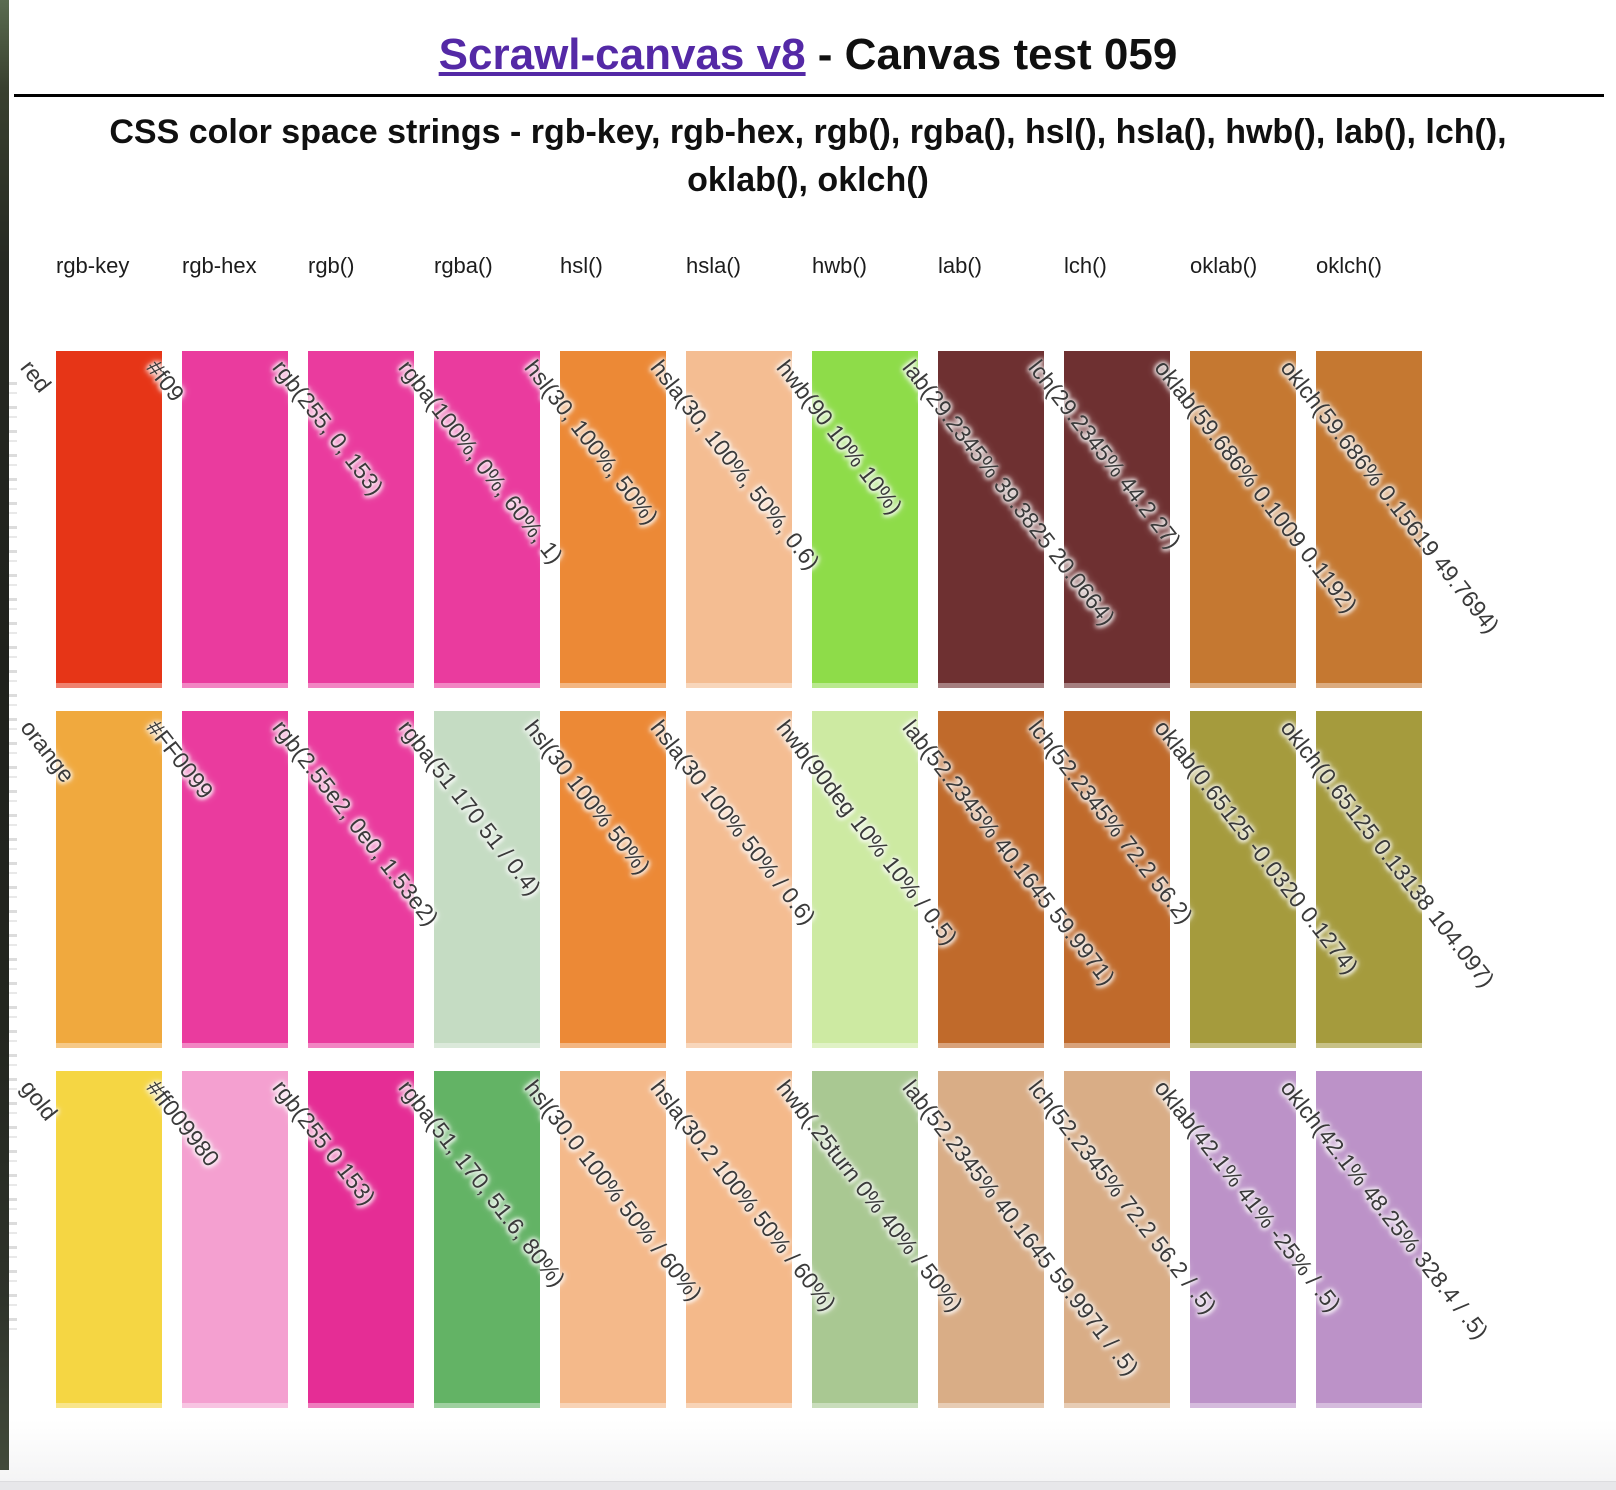  Describe the element at coordinates (714, 265) in the screenshot. I see `column-header: hsla()` at that location.